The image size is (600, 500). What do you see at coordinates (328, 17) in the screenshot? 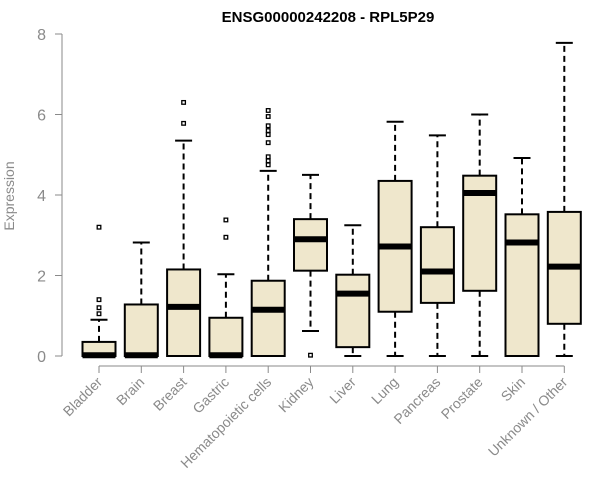
I see `chart-title: ENSG00000242208 - RPL5P29` at bounding box center [328, 17].